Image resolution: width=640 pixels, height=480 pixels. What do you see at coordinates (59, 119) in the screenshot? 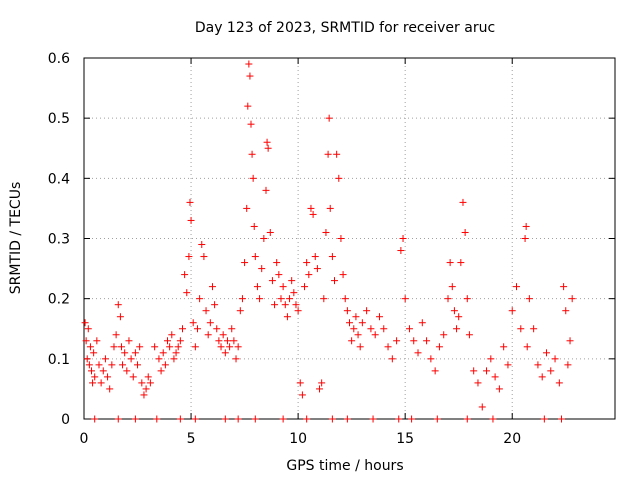
I see `y-tick-label: 0.5` at bounding box center [59, 119].